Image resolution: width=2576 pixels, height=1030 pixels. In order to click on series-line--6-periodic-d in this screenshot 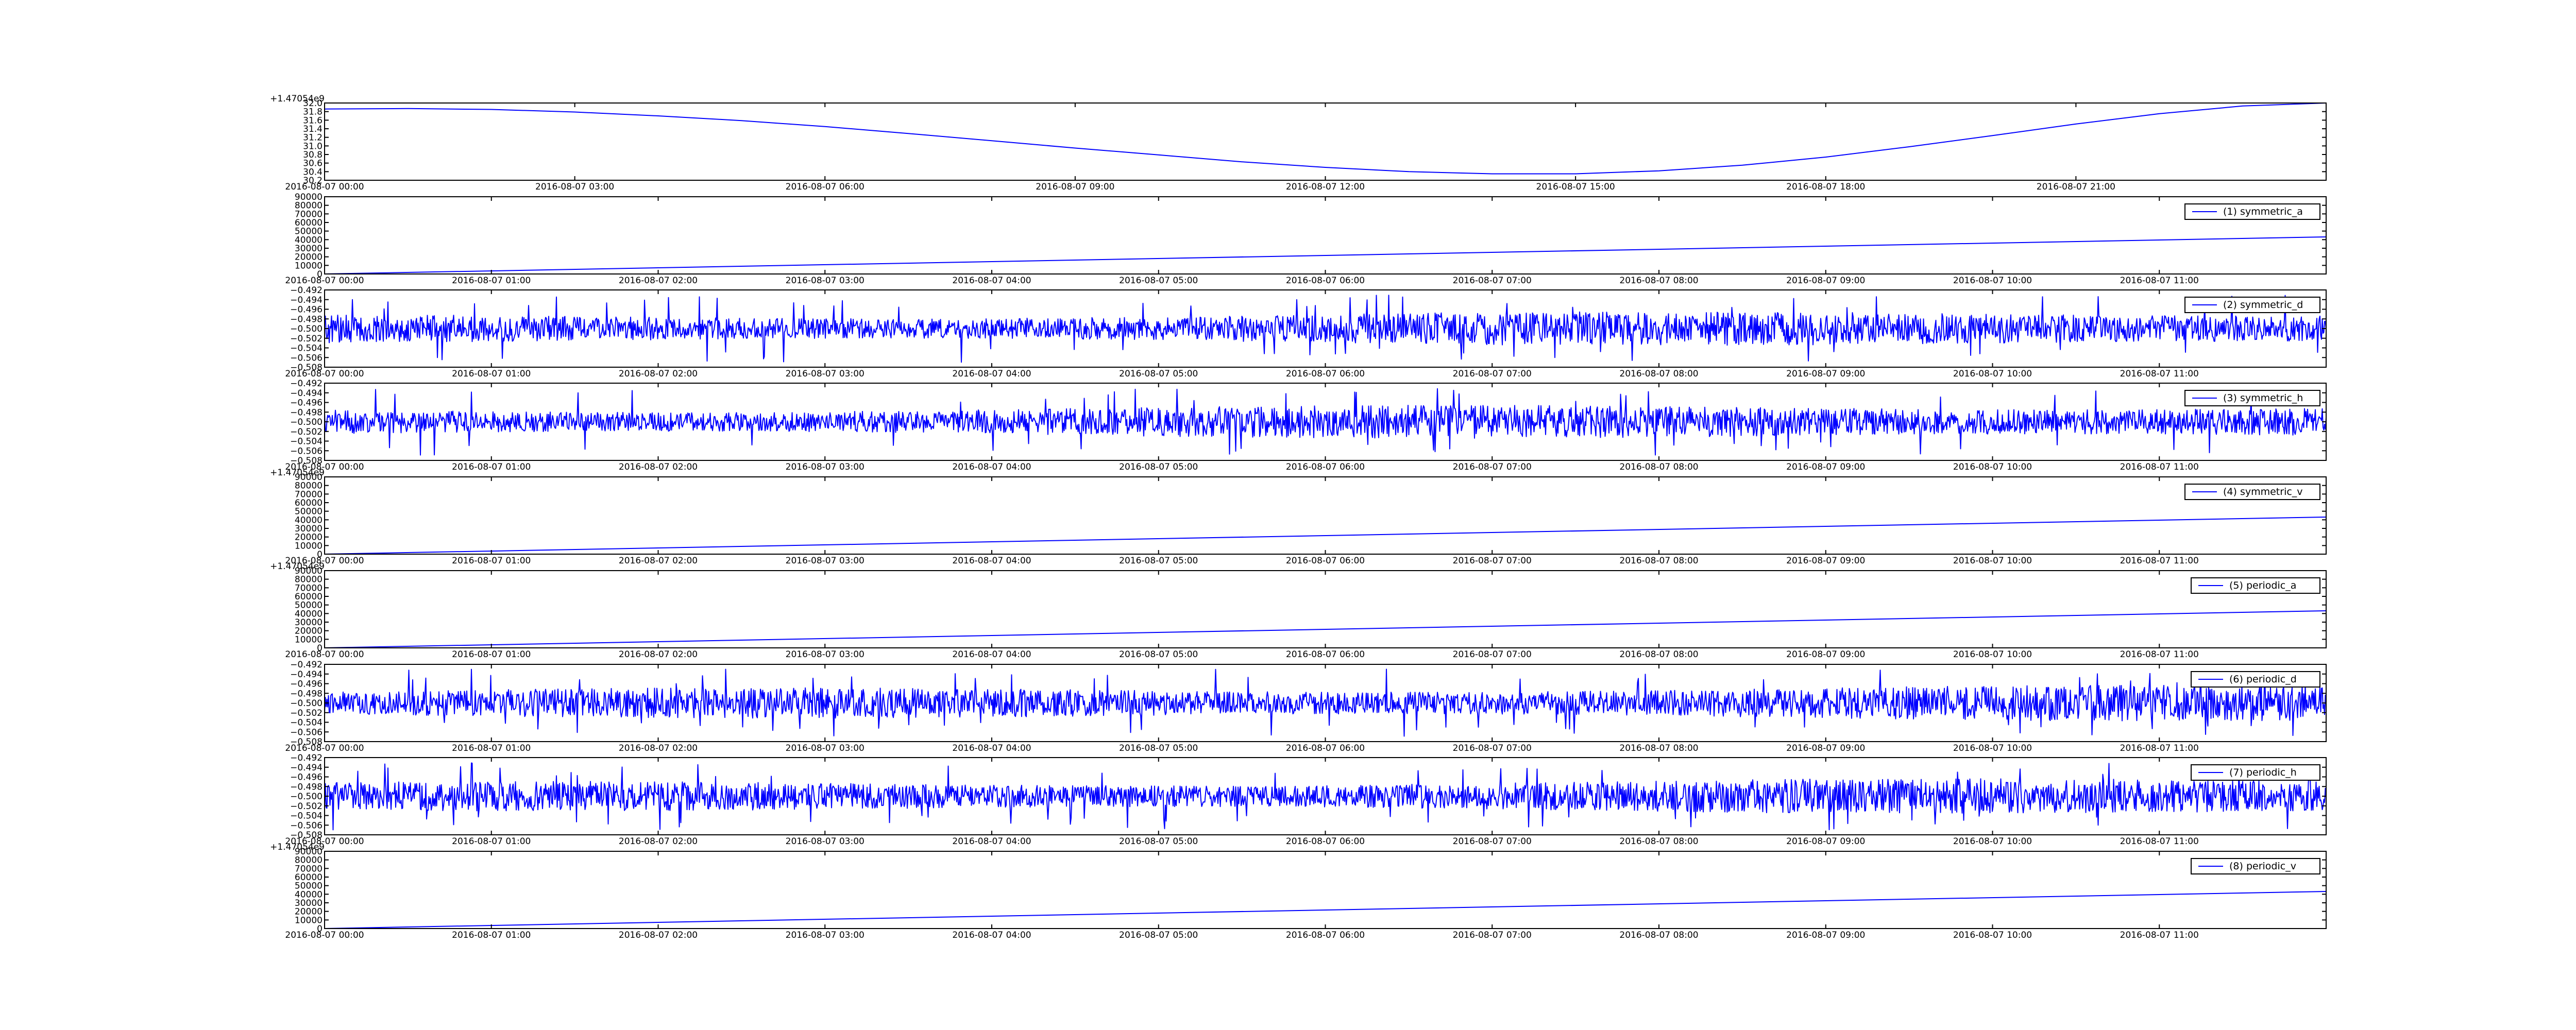, I will do `click(1325, 703)`.